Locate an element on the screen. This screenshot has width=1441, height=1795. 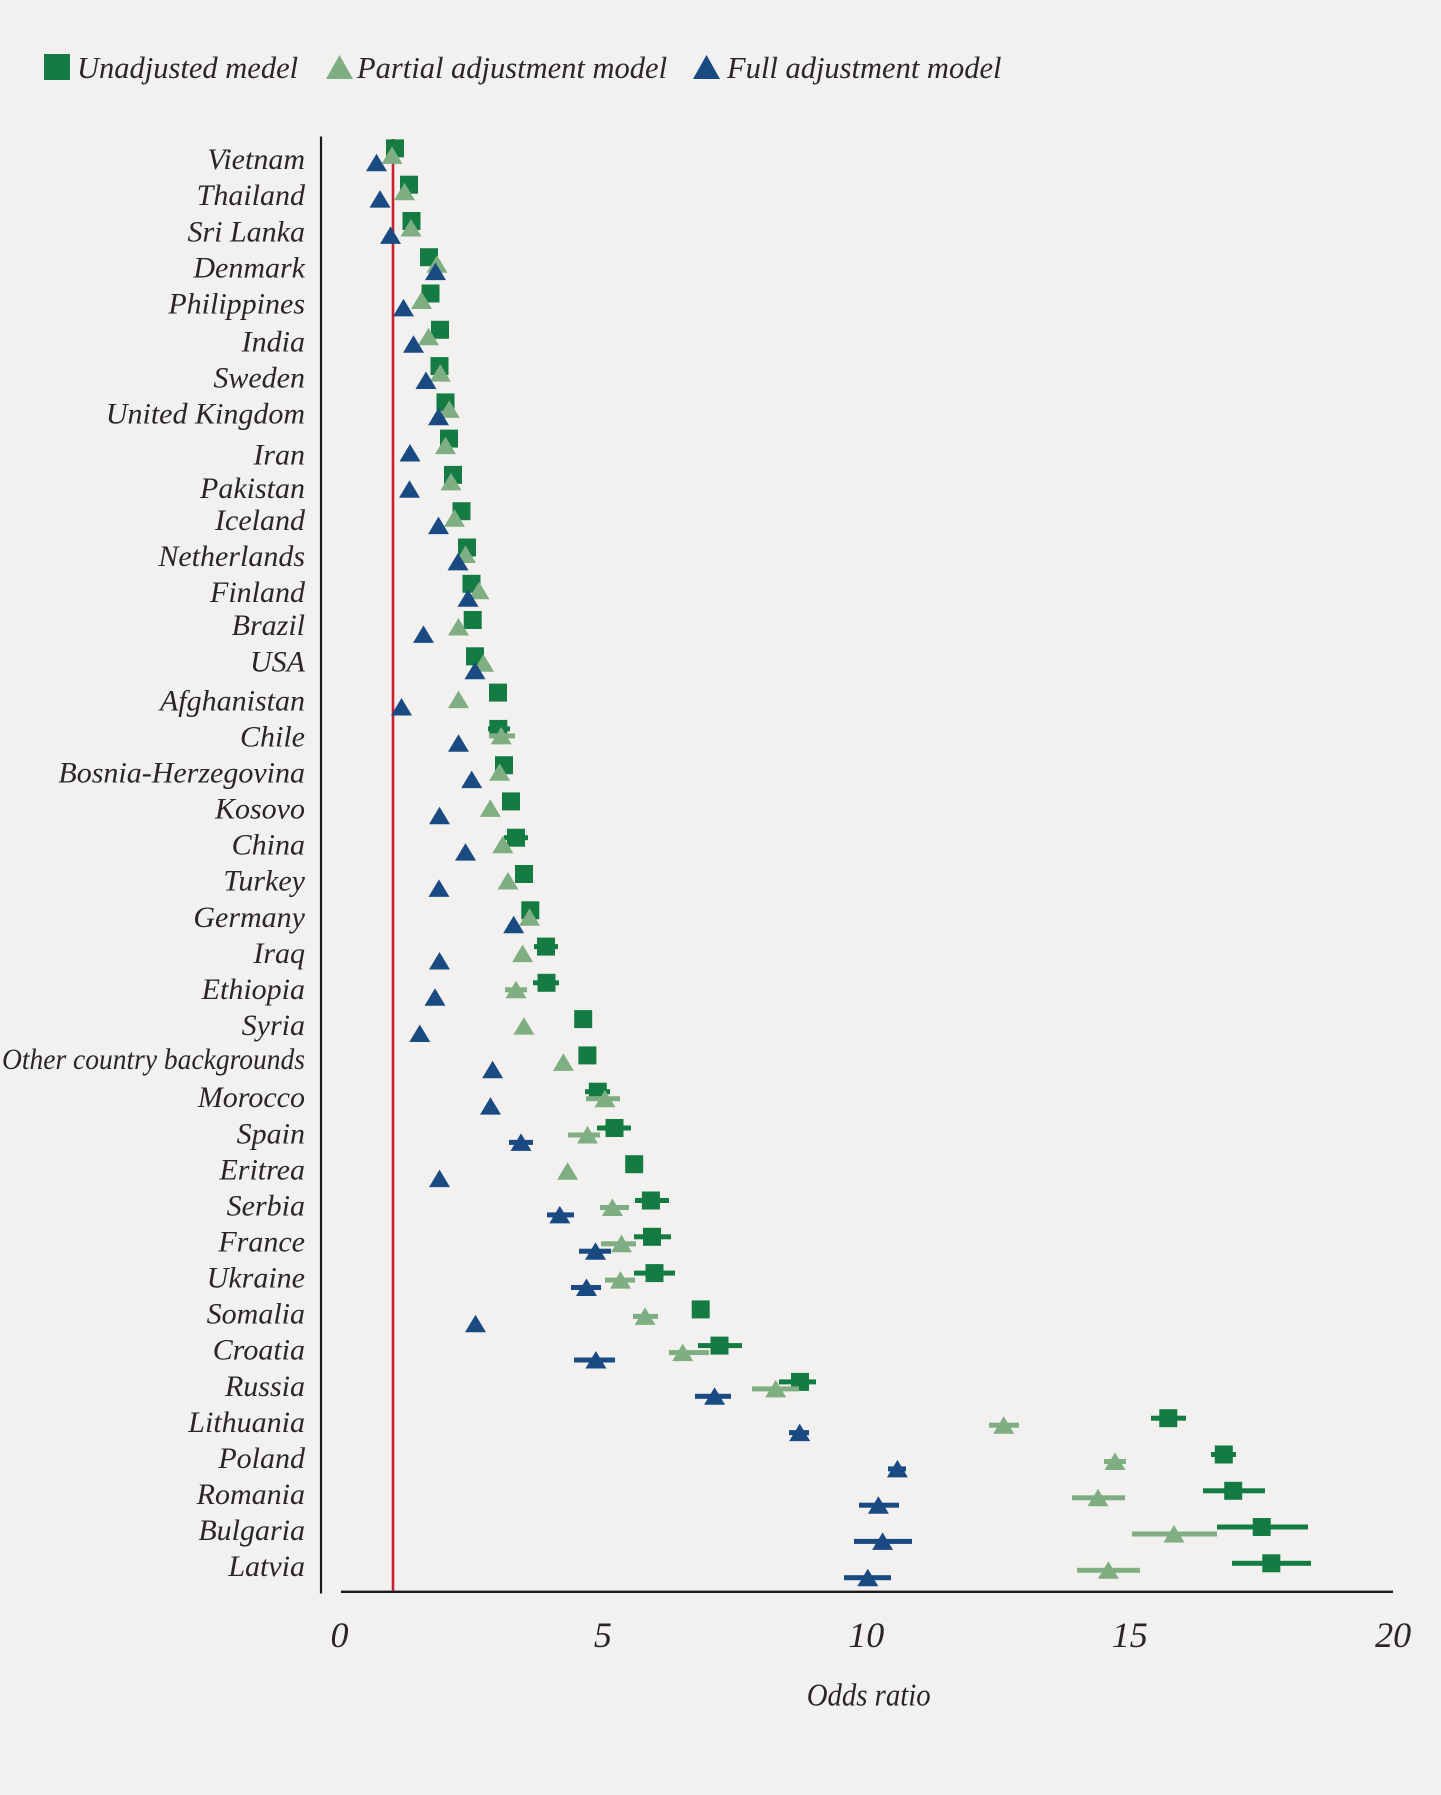
svg-text: 0 is located at coordinates (340, 1635).